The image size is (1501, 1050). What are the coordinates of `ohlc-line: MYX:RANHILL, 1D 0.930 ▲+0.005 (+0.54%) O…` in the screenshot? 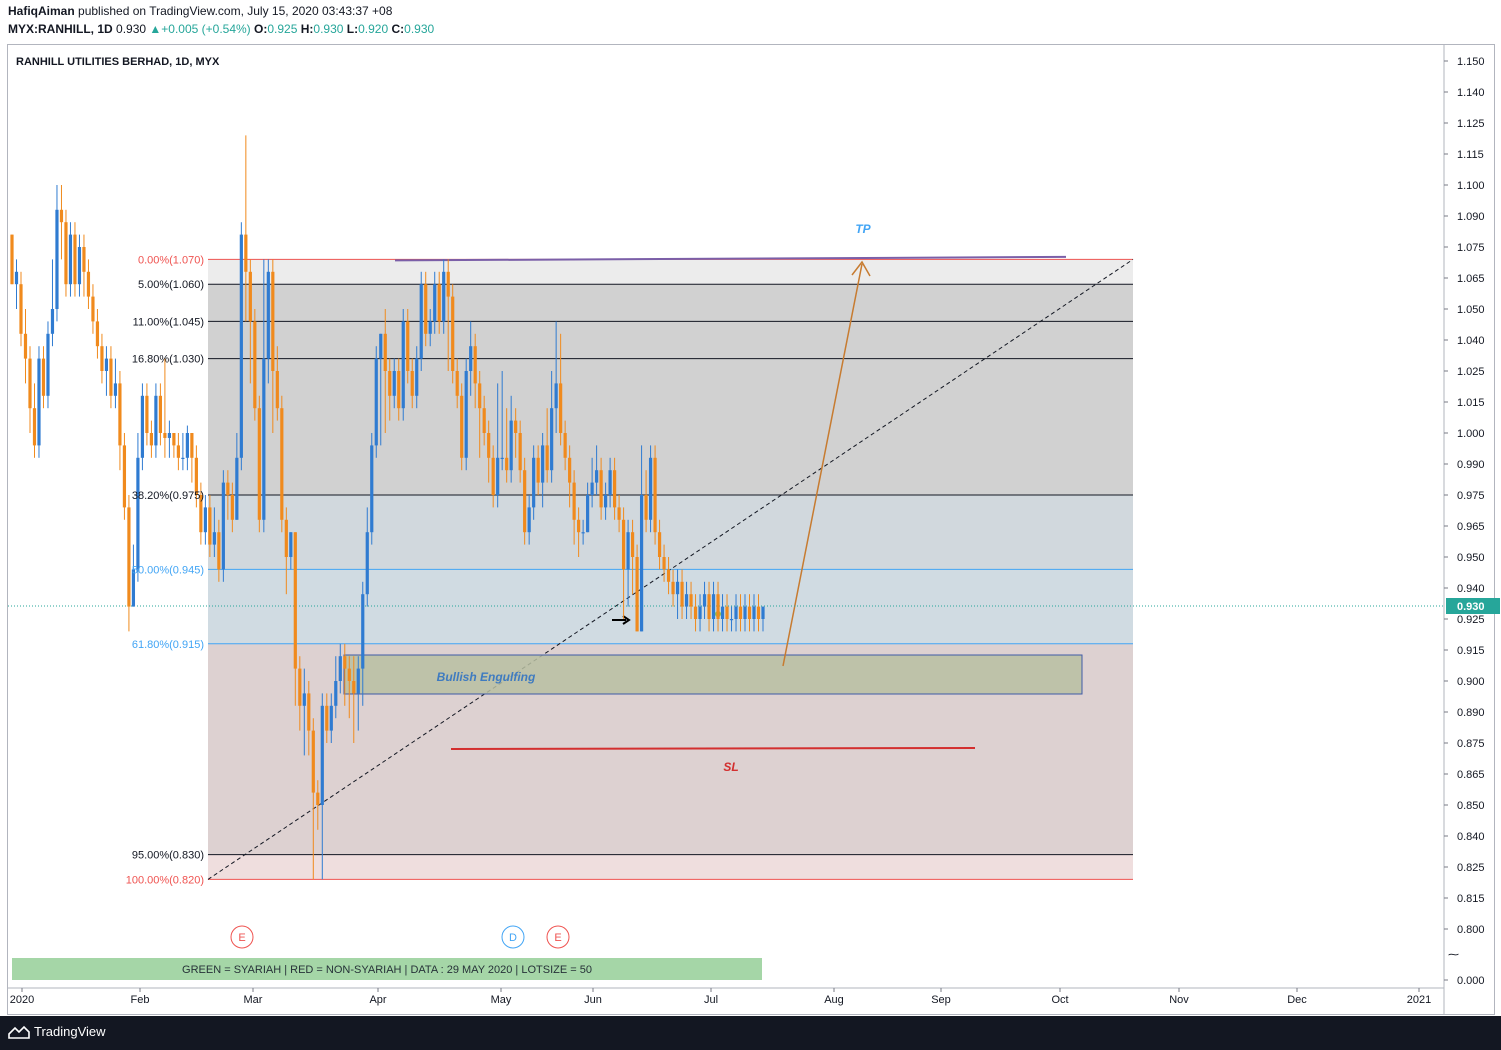 It's located at (221, 29).